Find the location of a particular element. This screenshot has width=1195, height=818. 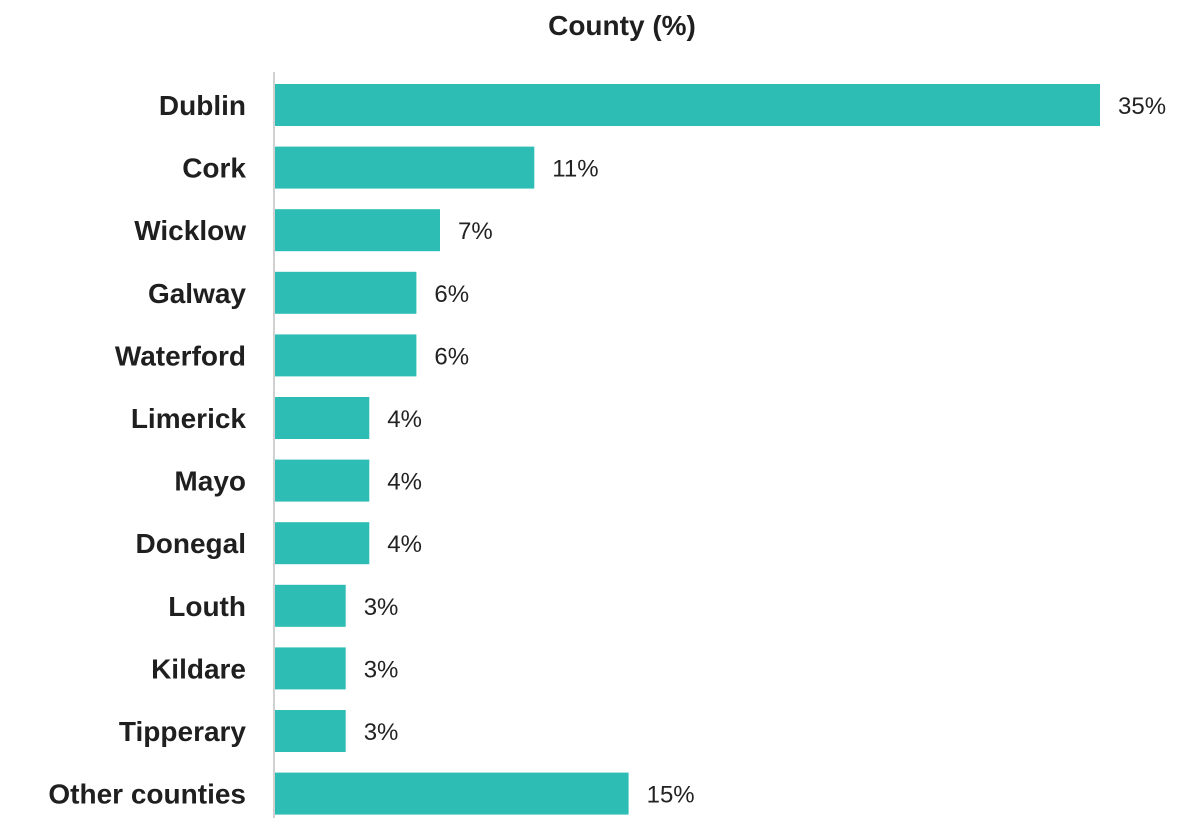

bar-limerick is located at coordinates (322, 418).